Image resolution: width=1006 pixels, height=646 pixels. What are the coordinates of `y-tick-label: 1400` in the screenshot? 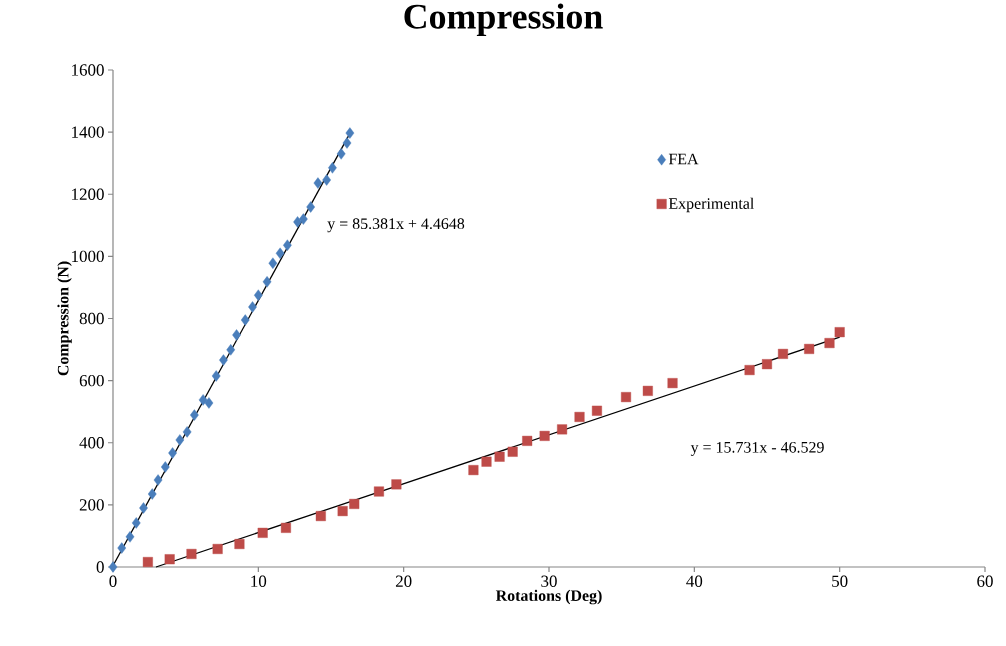 It's located at (88, 132).